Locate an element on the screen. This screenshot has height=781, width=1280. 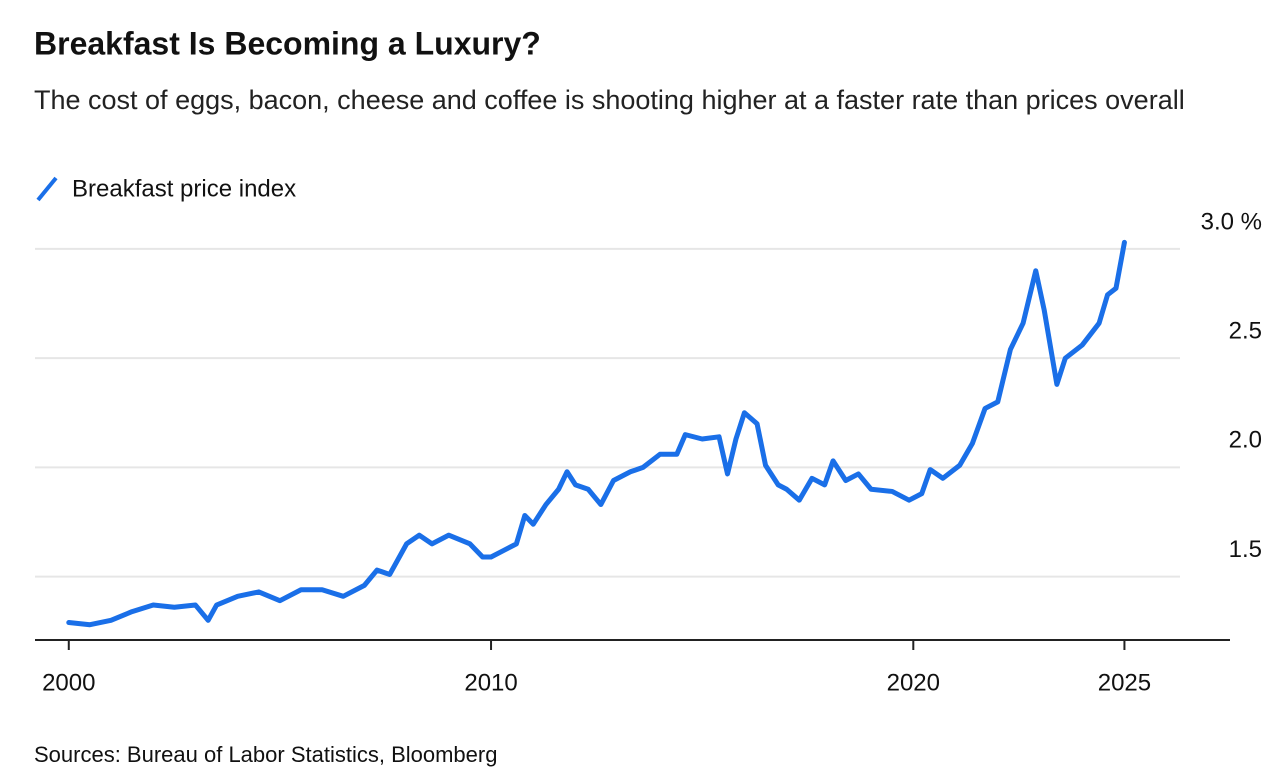
y-tick-label: 2.0 is located at coordinates (1245, 440).